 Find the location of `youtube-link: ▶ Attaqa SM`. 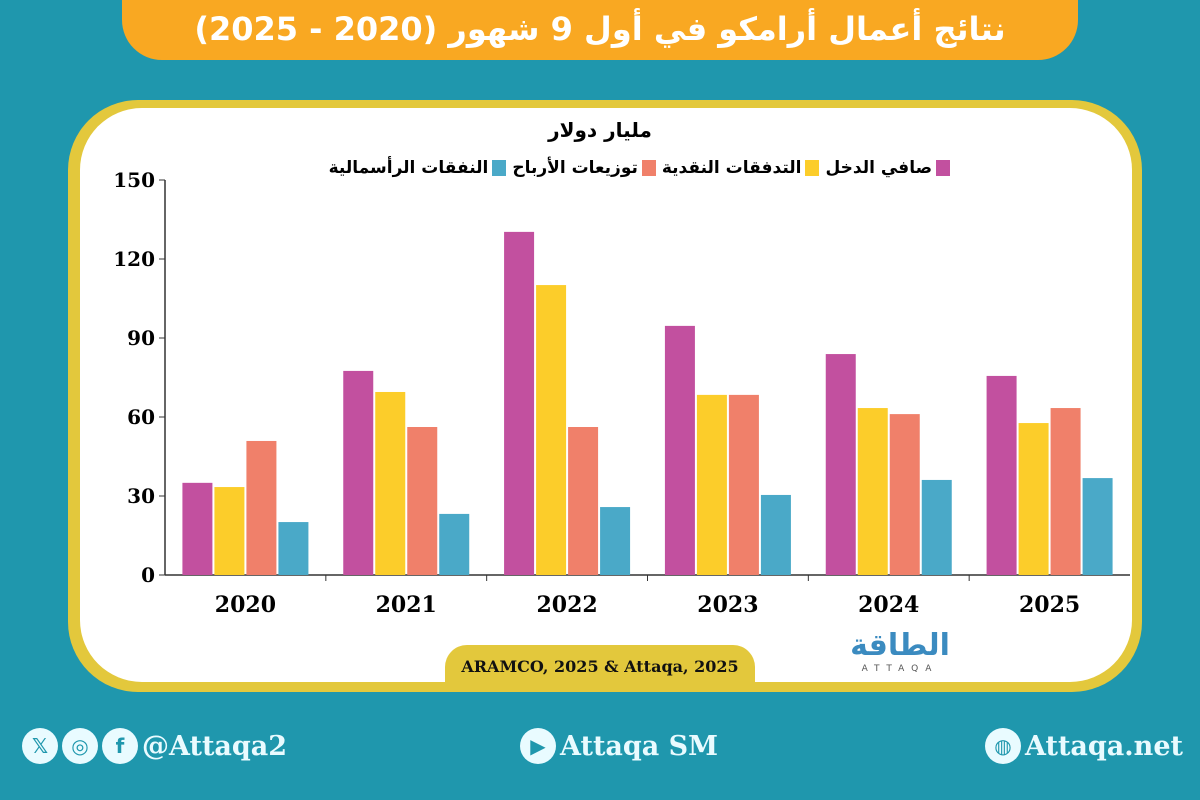

youtube-link: ▶ Attaqa SM is located at coordinates (619, 746).